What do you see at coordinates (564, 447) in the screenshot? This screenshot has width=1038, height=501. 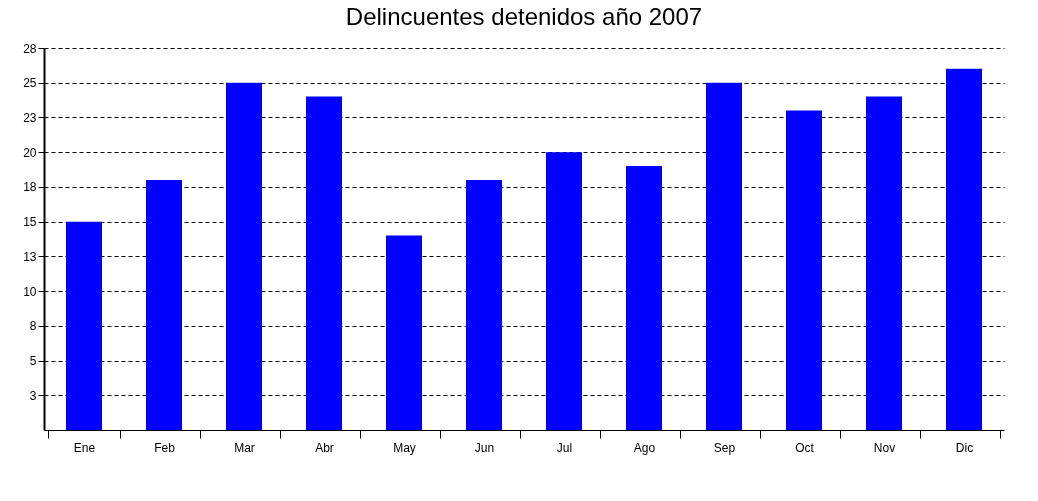 I see `x-tick-label: Jul` at bounding box center [564, 447].